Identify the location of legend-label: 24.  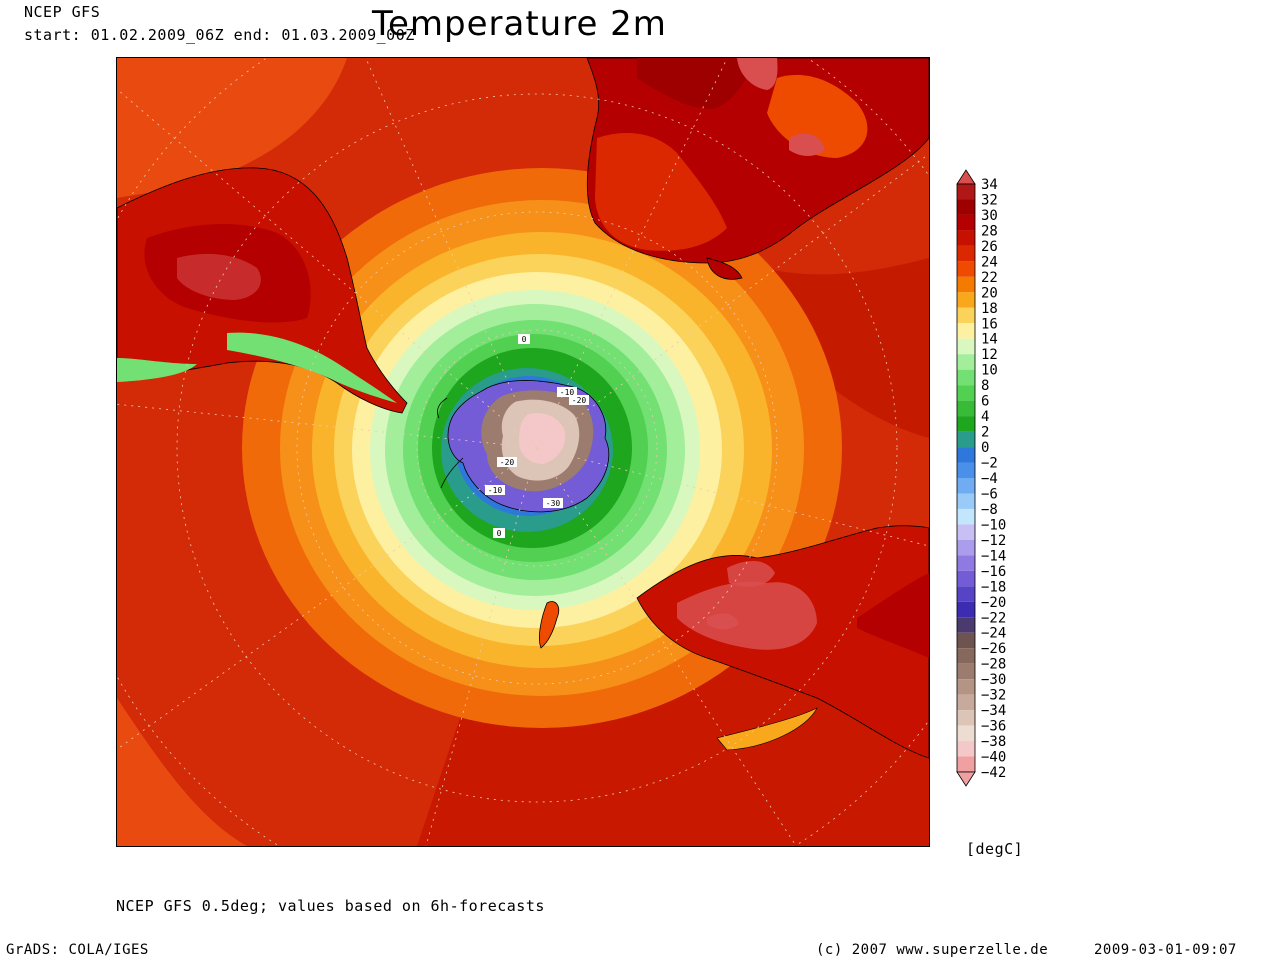
(989, 262).